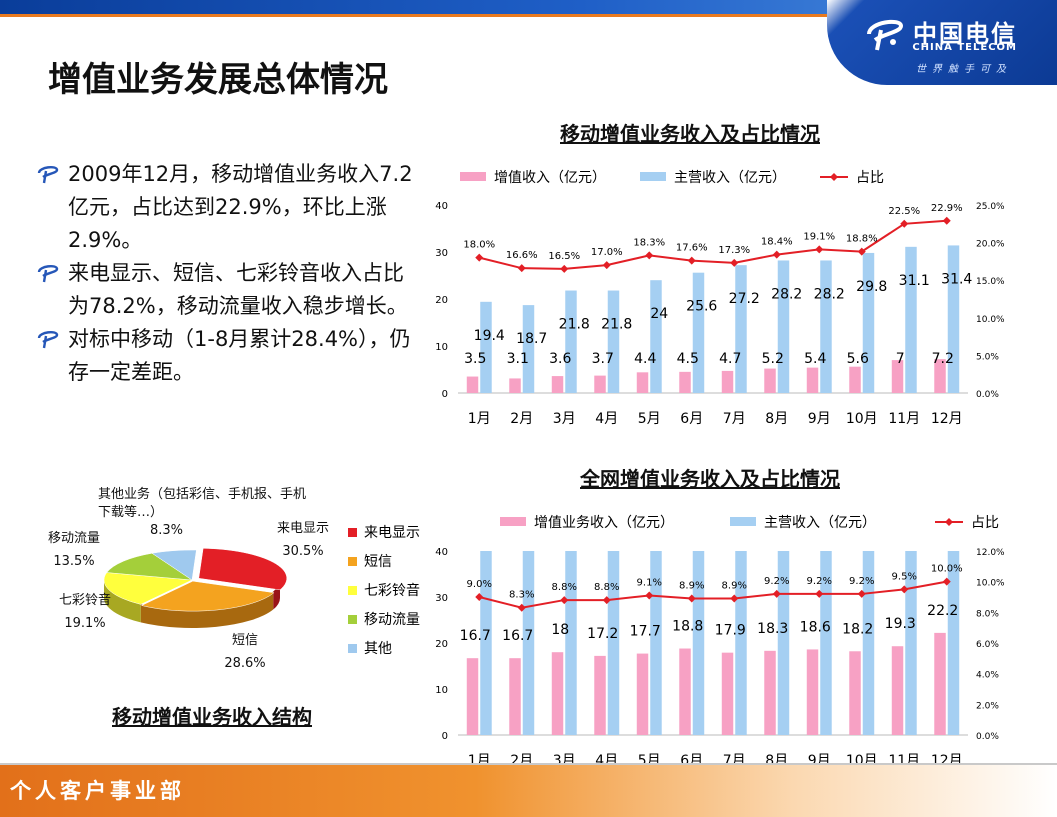 This screenshot has height=817, width=1057. Describe the element at coordinates (772, 629) in the screenshot. I see `bar-label-series1: 18.3` at that location.